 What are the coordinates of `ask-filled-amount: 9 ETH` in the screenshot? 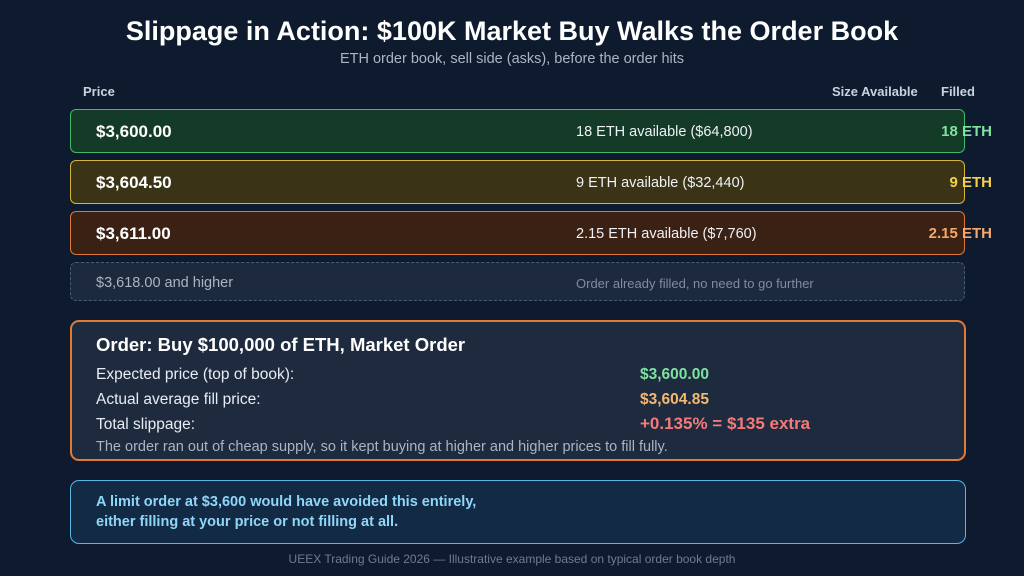 It's located at (970, 182).